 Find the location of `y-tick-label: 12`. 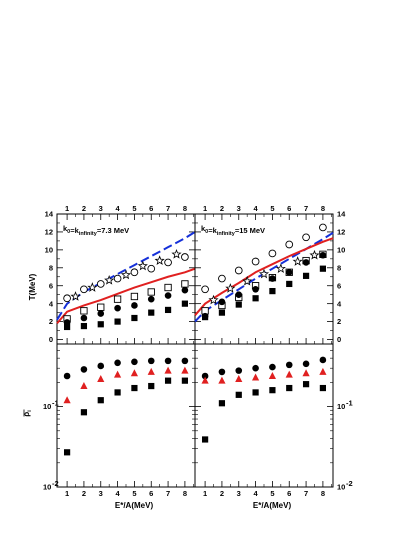

y-tick-label: 12 is located at coordinates (341, 232).